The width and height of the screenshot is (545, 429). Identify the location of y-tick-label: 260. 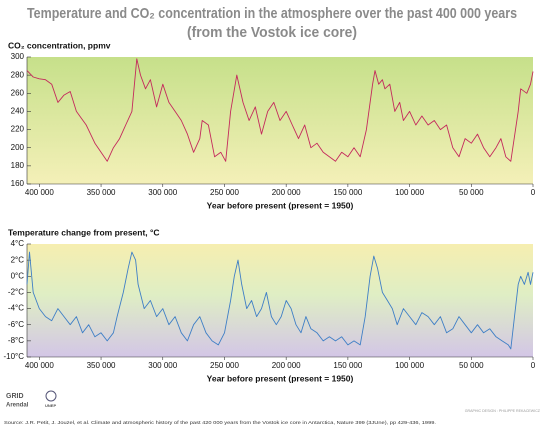
(18, 92).